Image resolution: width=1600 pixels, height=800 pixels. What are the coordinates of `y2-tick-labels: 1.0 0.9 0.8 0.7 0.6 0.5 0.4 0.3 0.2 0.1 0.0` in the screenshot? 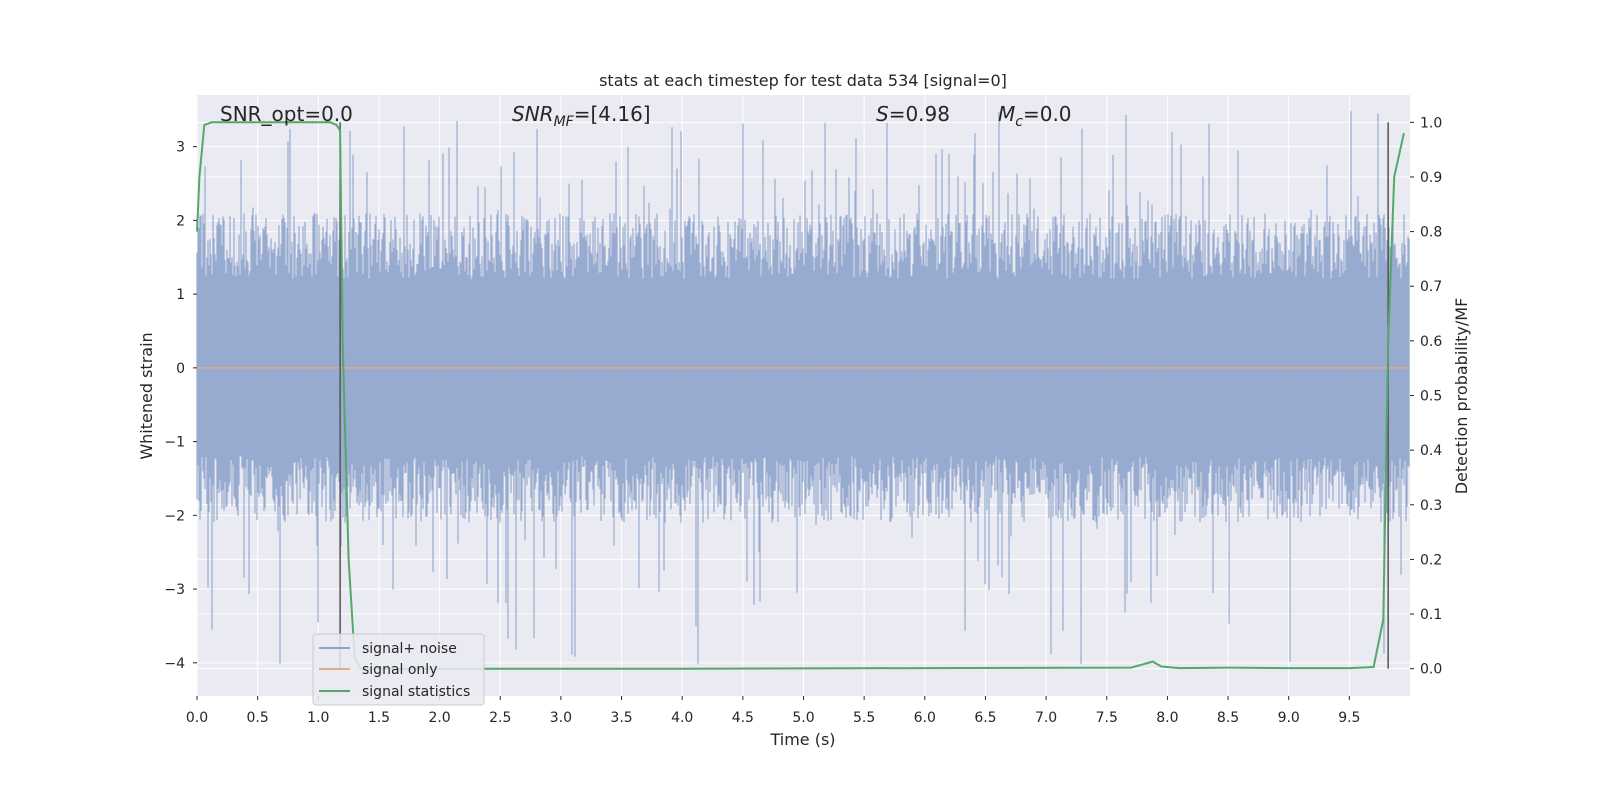 It's located at (1426, 396).